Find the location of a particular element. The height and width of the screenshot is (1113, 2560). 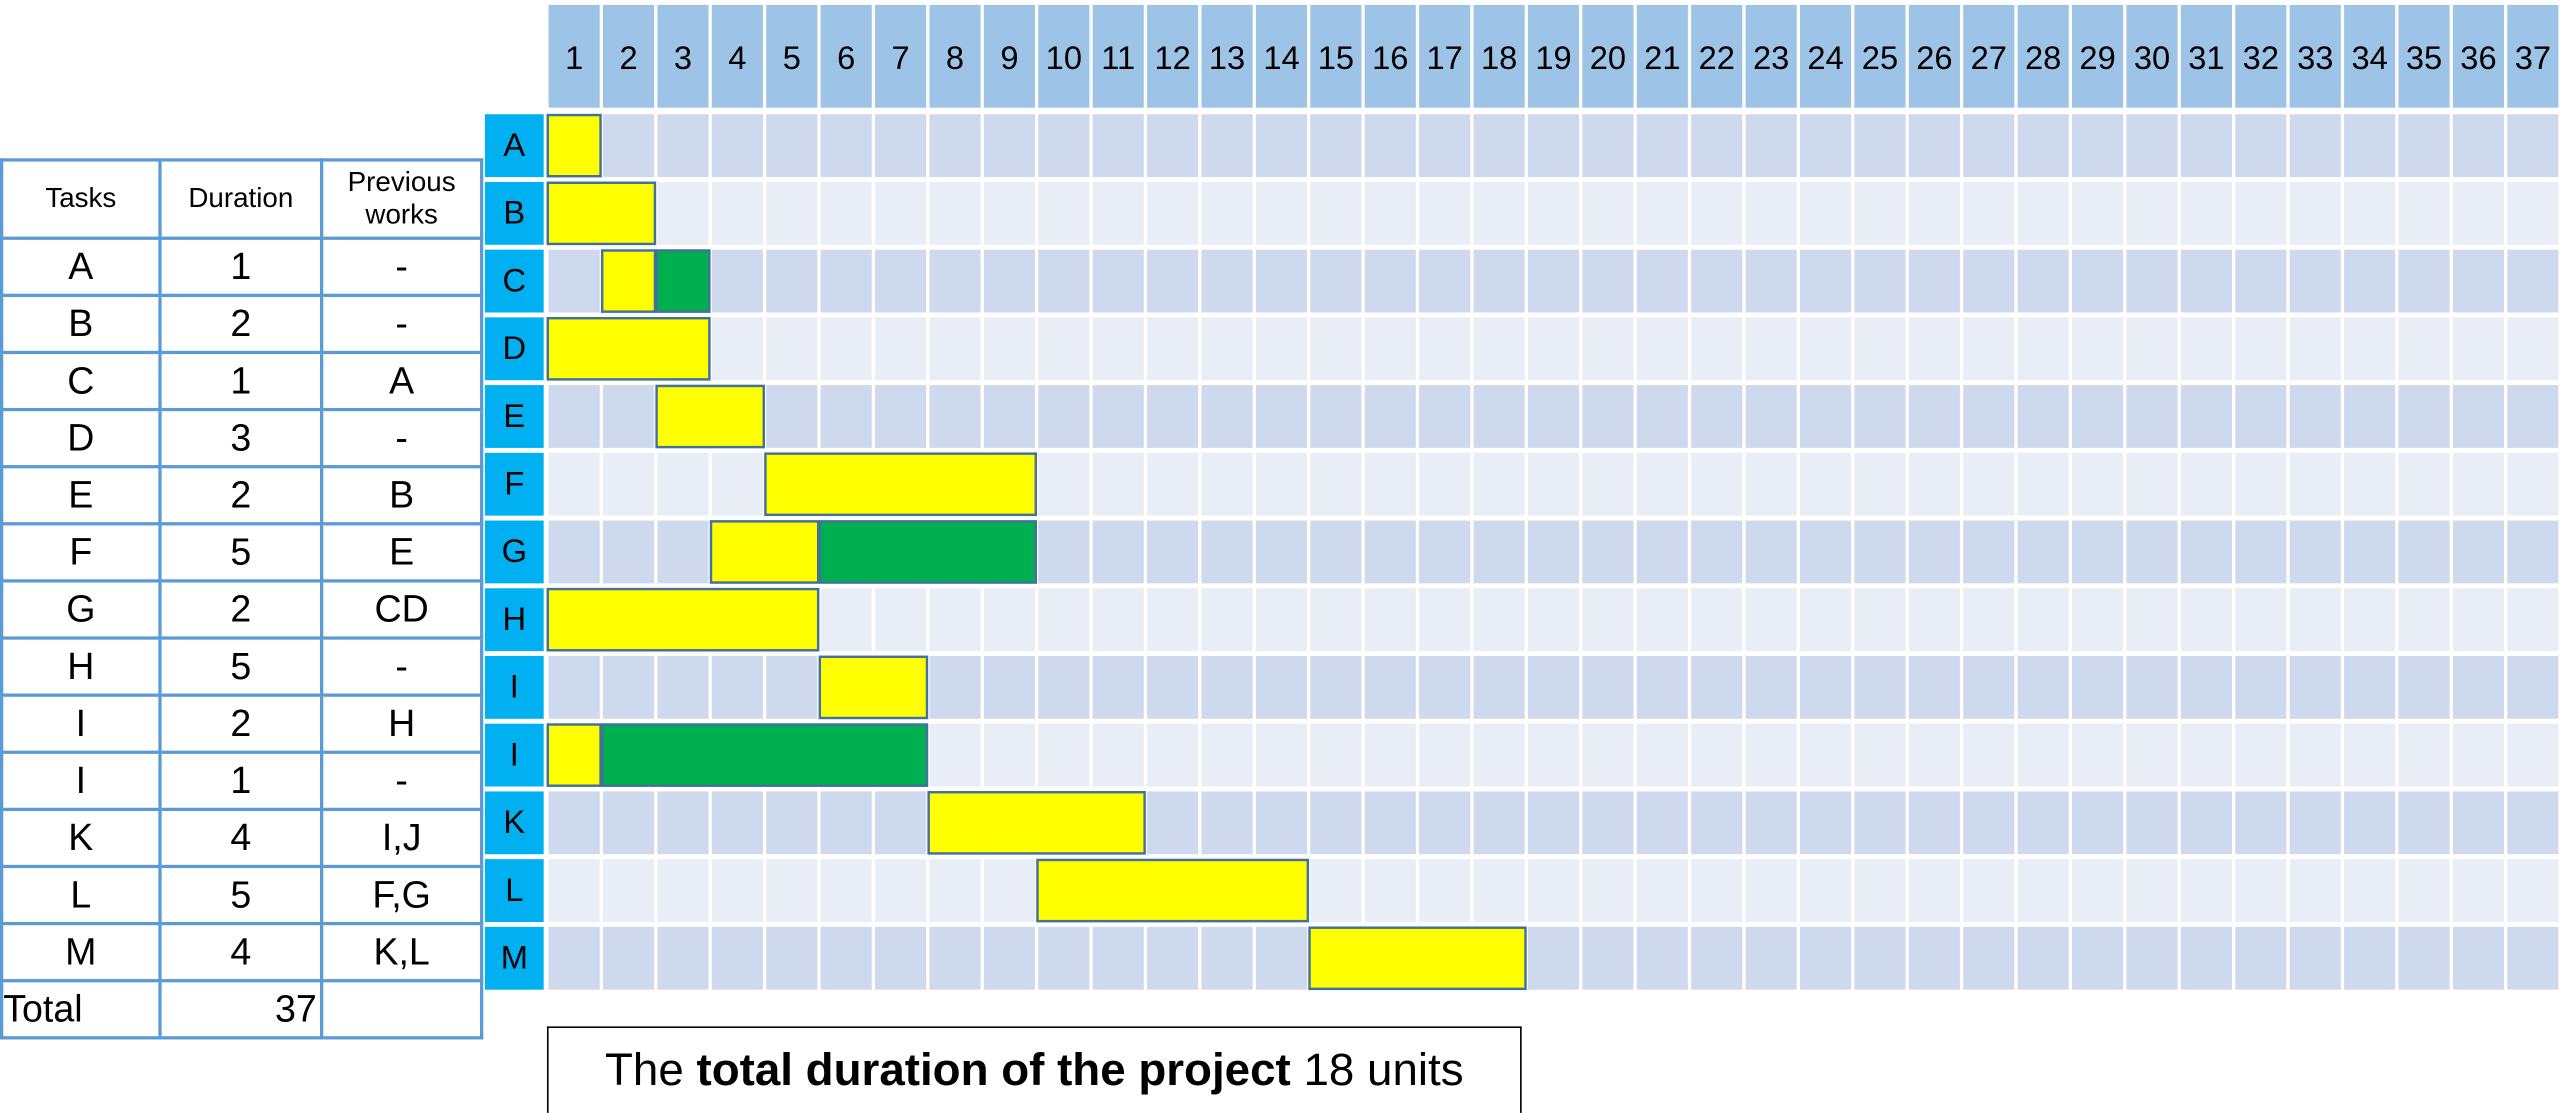

x-tick-label: 8 is located at coordinates (955, 57).